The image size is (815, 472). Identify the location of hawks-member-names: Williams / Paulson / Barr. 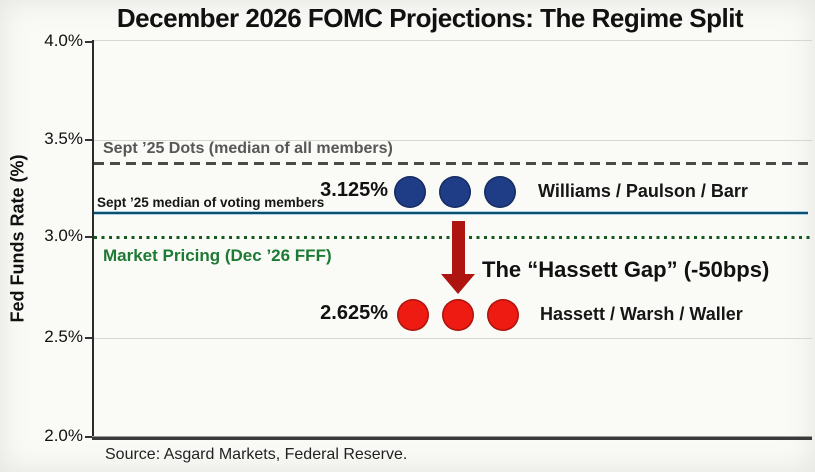
(643, 191).